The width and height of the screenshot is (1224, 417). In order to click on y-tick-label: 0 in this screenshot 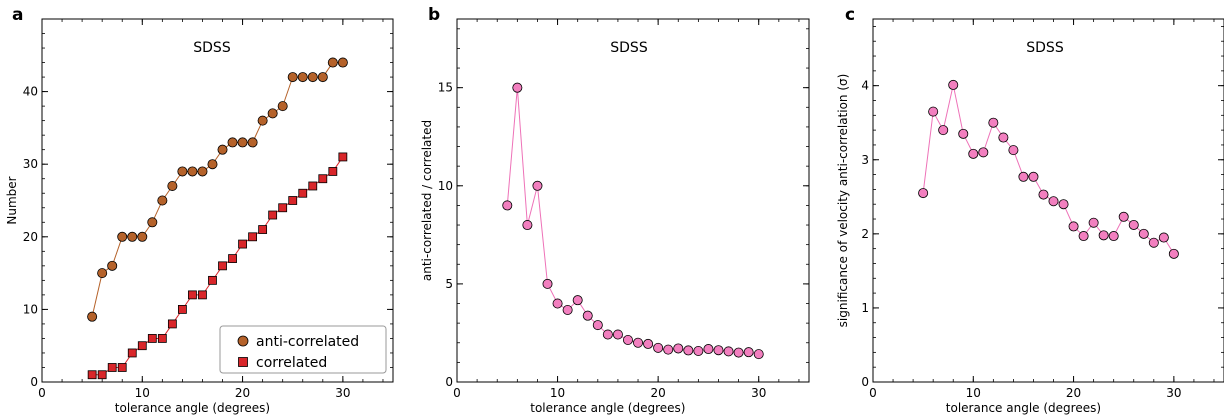, I will do `click(449, 382)`.